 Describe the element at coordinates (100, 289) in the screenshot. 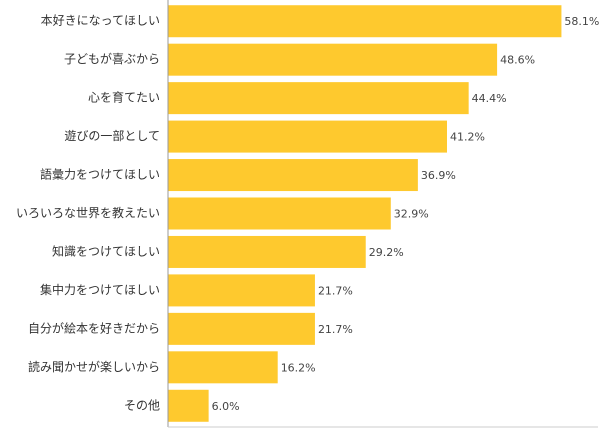

I see `category-label: 集中力をつけてほしい` at that location.